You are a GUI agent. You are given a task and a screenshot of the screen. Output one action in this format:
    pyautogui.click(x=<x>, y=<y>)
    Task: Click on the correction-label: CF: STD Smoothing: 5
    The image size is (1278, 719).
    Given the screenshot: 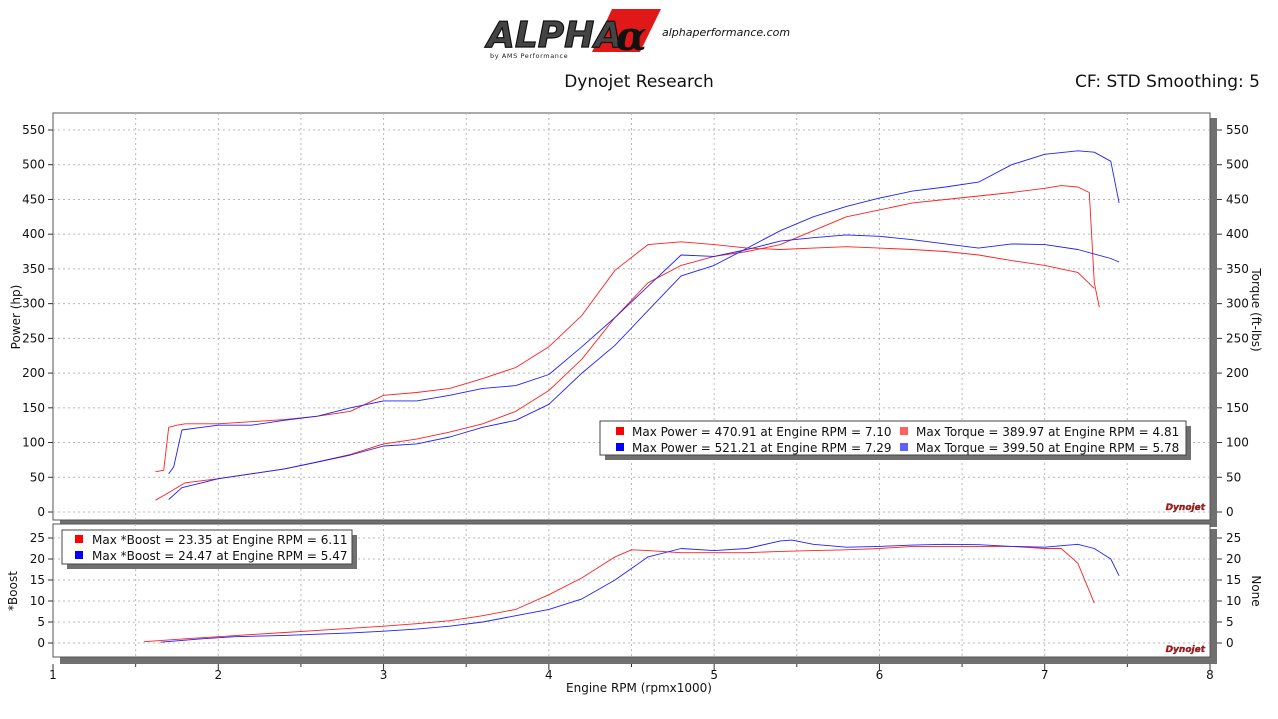 What is the action you would take?
    pyautogui.click(x=1167, y=82)
    